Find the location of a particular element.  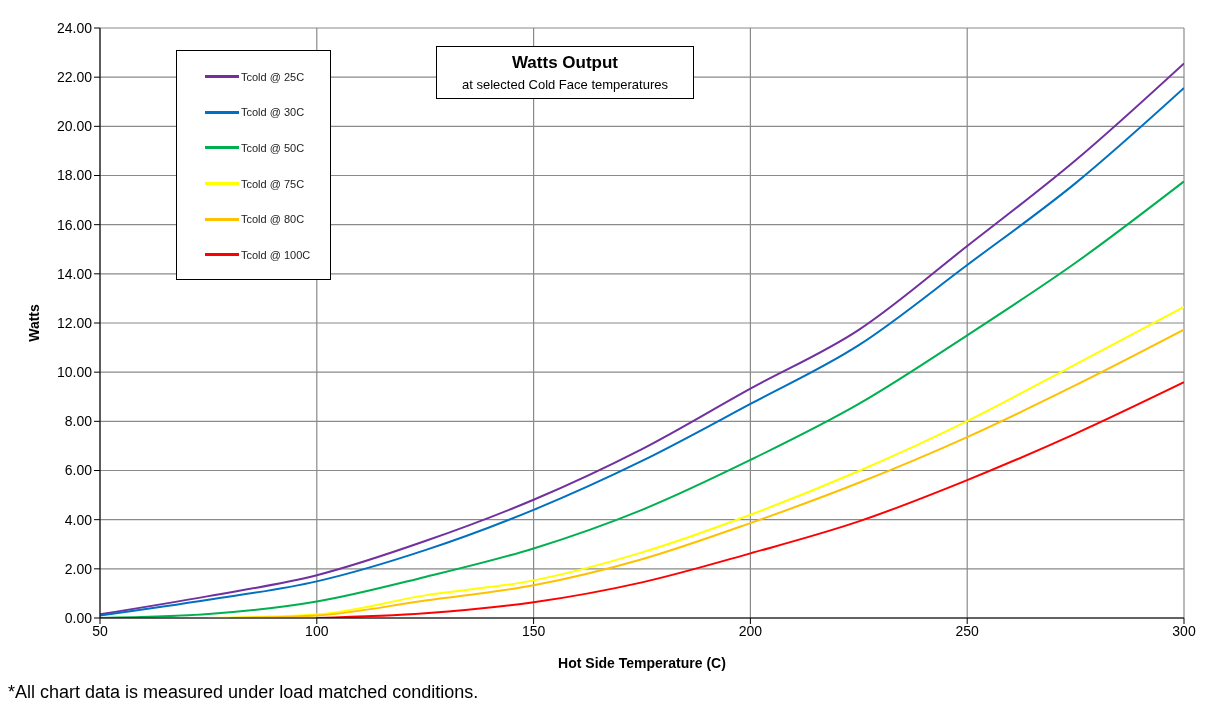

x-tick-label: 300 is located at coordinates (1184, 630).